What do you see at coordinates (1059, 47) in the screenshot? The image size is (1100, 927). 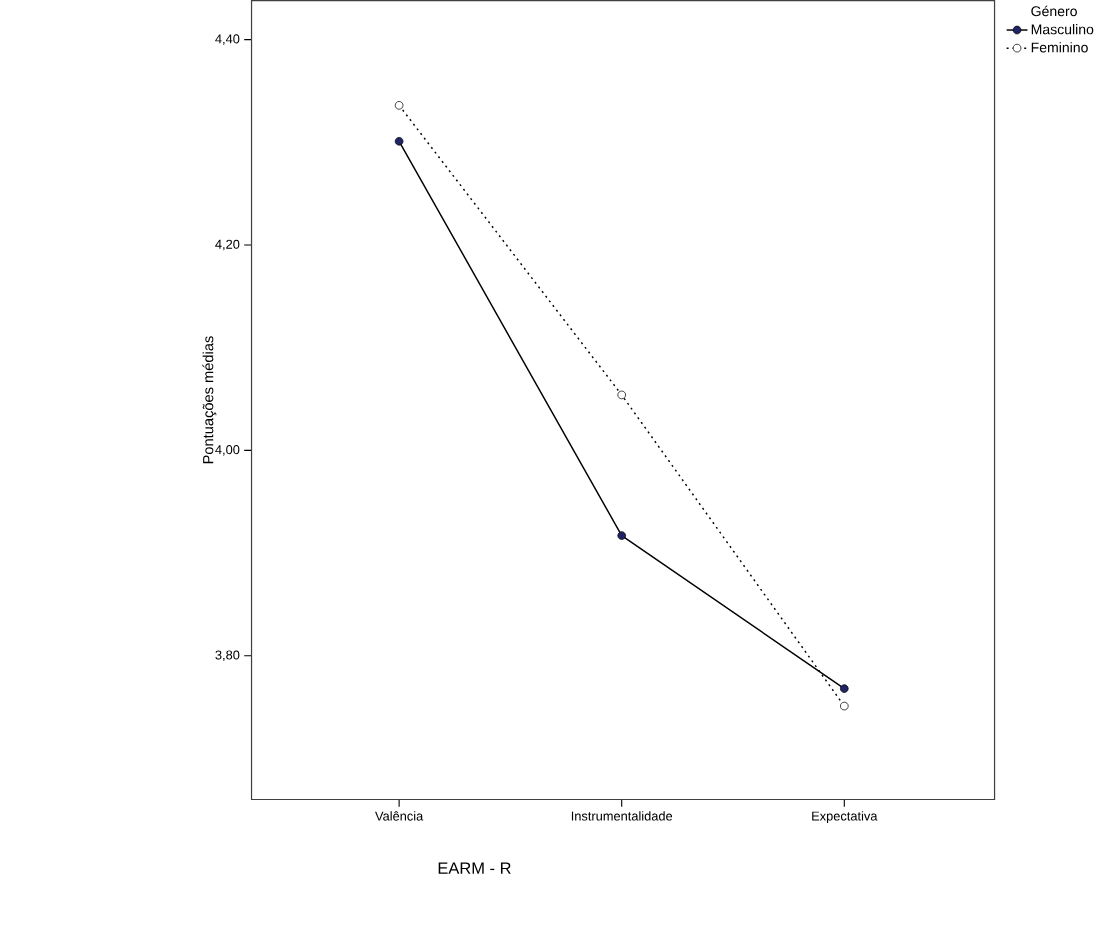 I see `legend-label: Feminino` at bounding box center [1059, 47].